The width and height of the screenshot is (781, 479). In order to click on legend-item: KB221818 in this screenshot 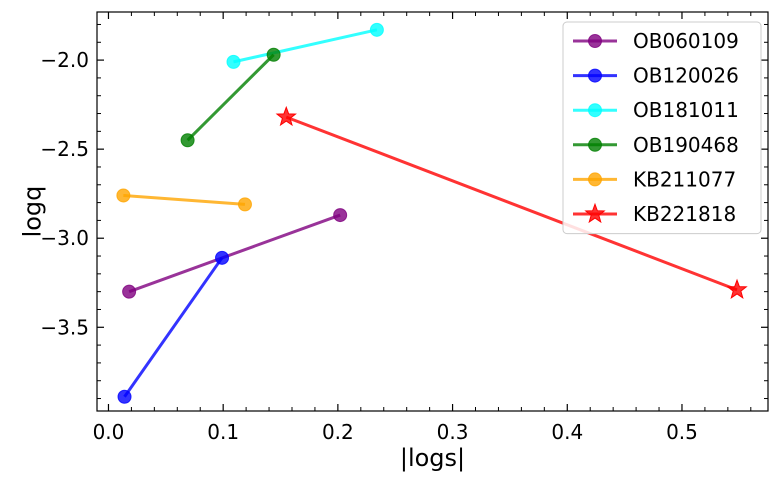, I will do `click(654, 214)`.